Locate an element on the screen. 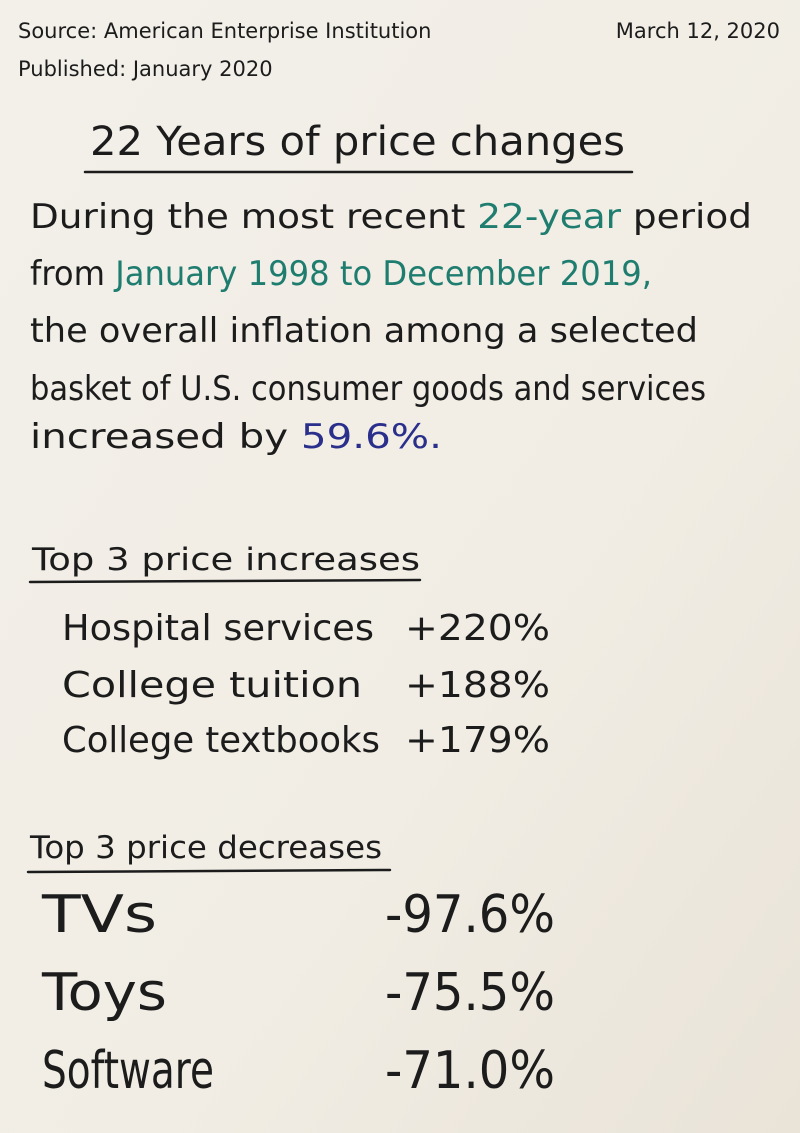 The image size is (800, 1133). item-label: College tuition is located at coordinates (212, 685).